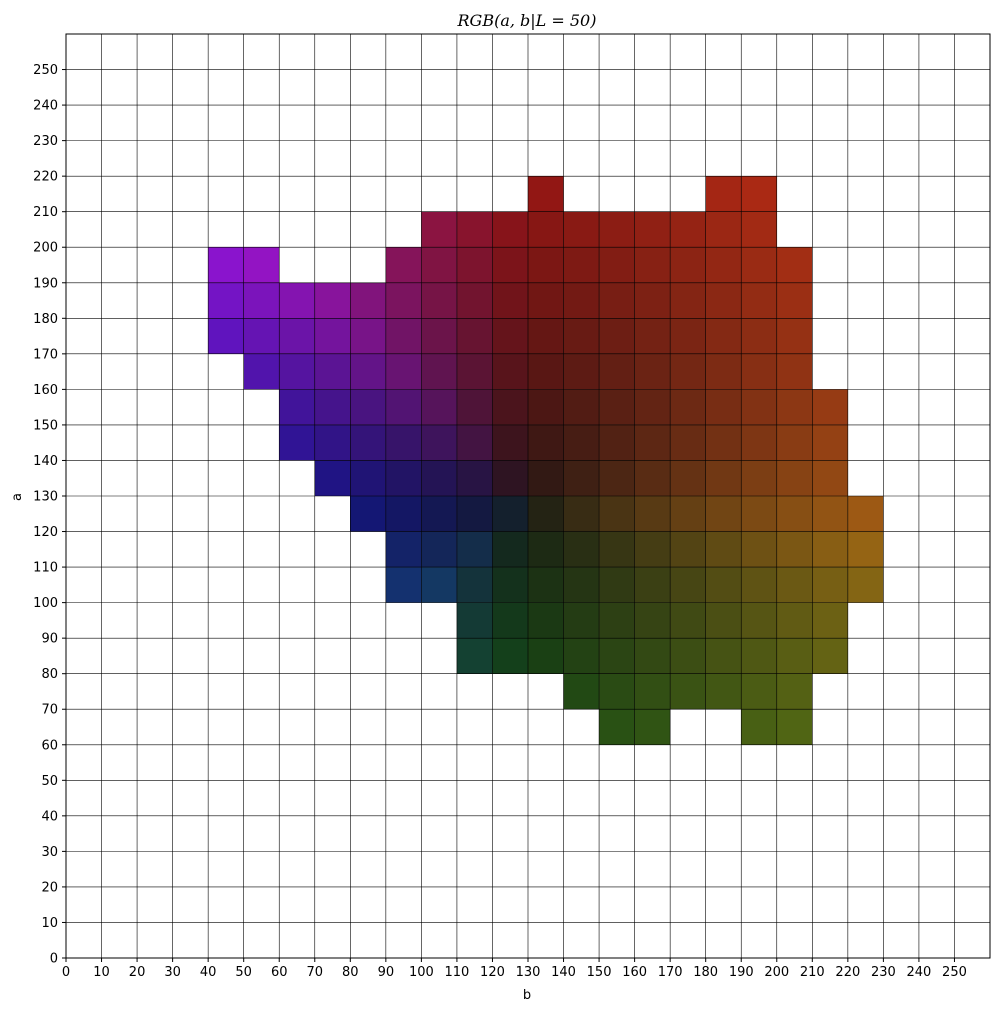  Describe the element at coordinates (954, 972) in the screenshot. I see `x-tick-label: 250` at that location.